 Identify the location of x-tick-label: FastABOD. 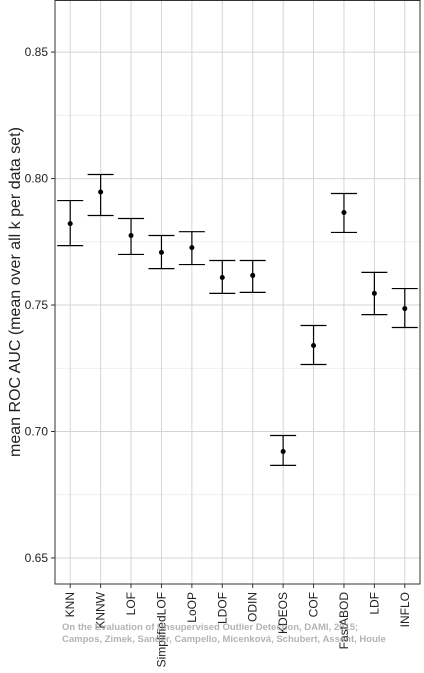
(344, 621).